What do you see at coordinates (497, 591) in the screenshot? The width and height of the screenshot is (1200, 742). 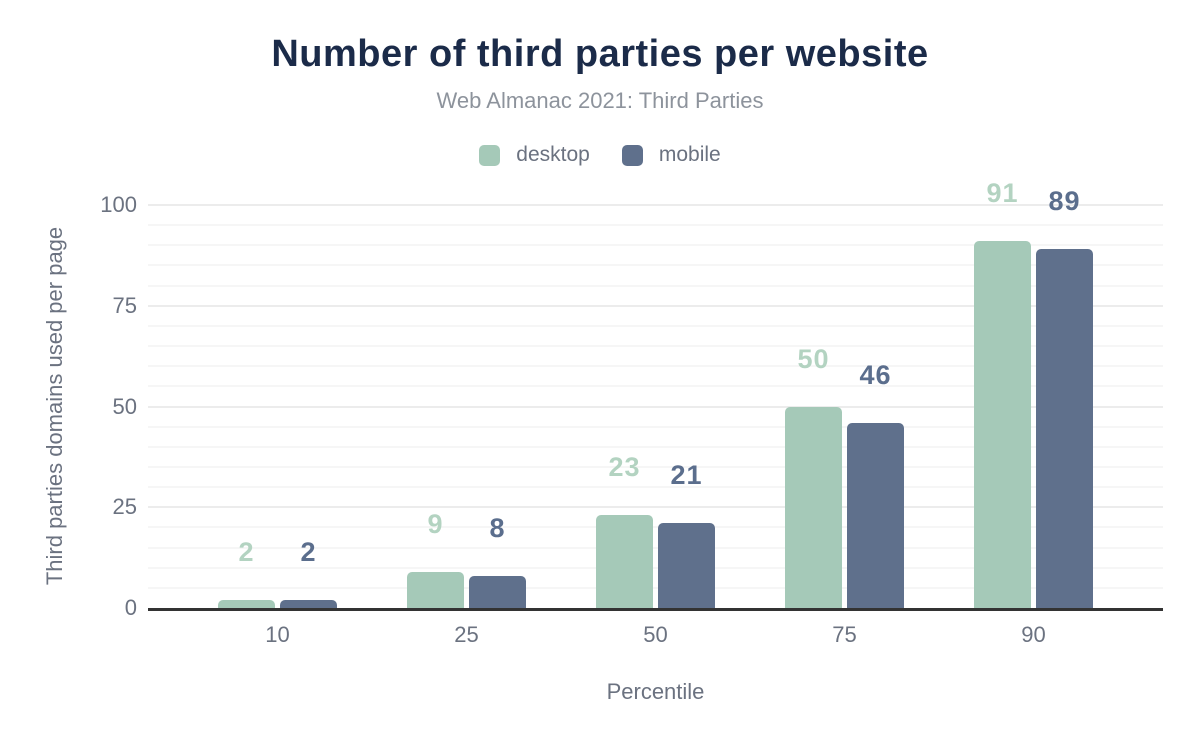 I see `bar-mobile-p25` at bounding box center [497, 591].